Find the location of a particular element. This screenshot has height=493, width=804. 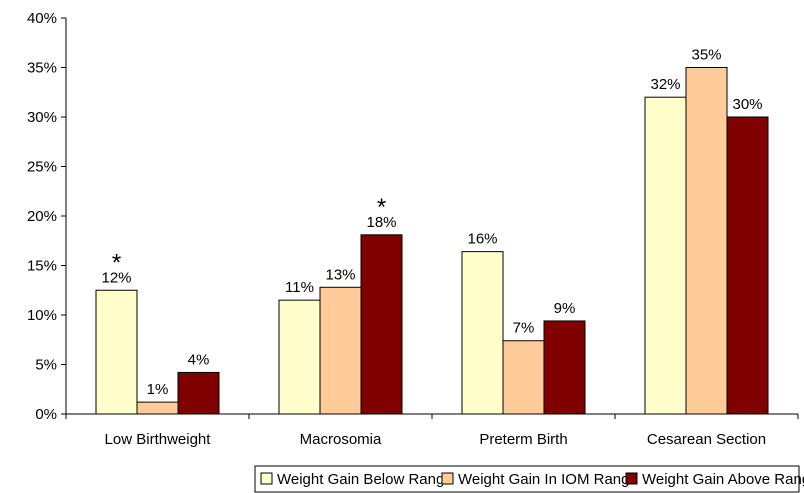

data-label: 11% is located at coordinates (299, 287).